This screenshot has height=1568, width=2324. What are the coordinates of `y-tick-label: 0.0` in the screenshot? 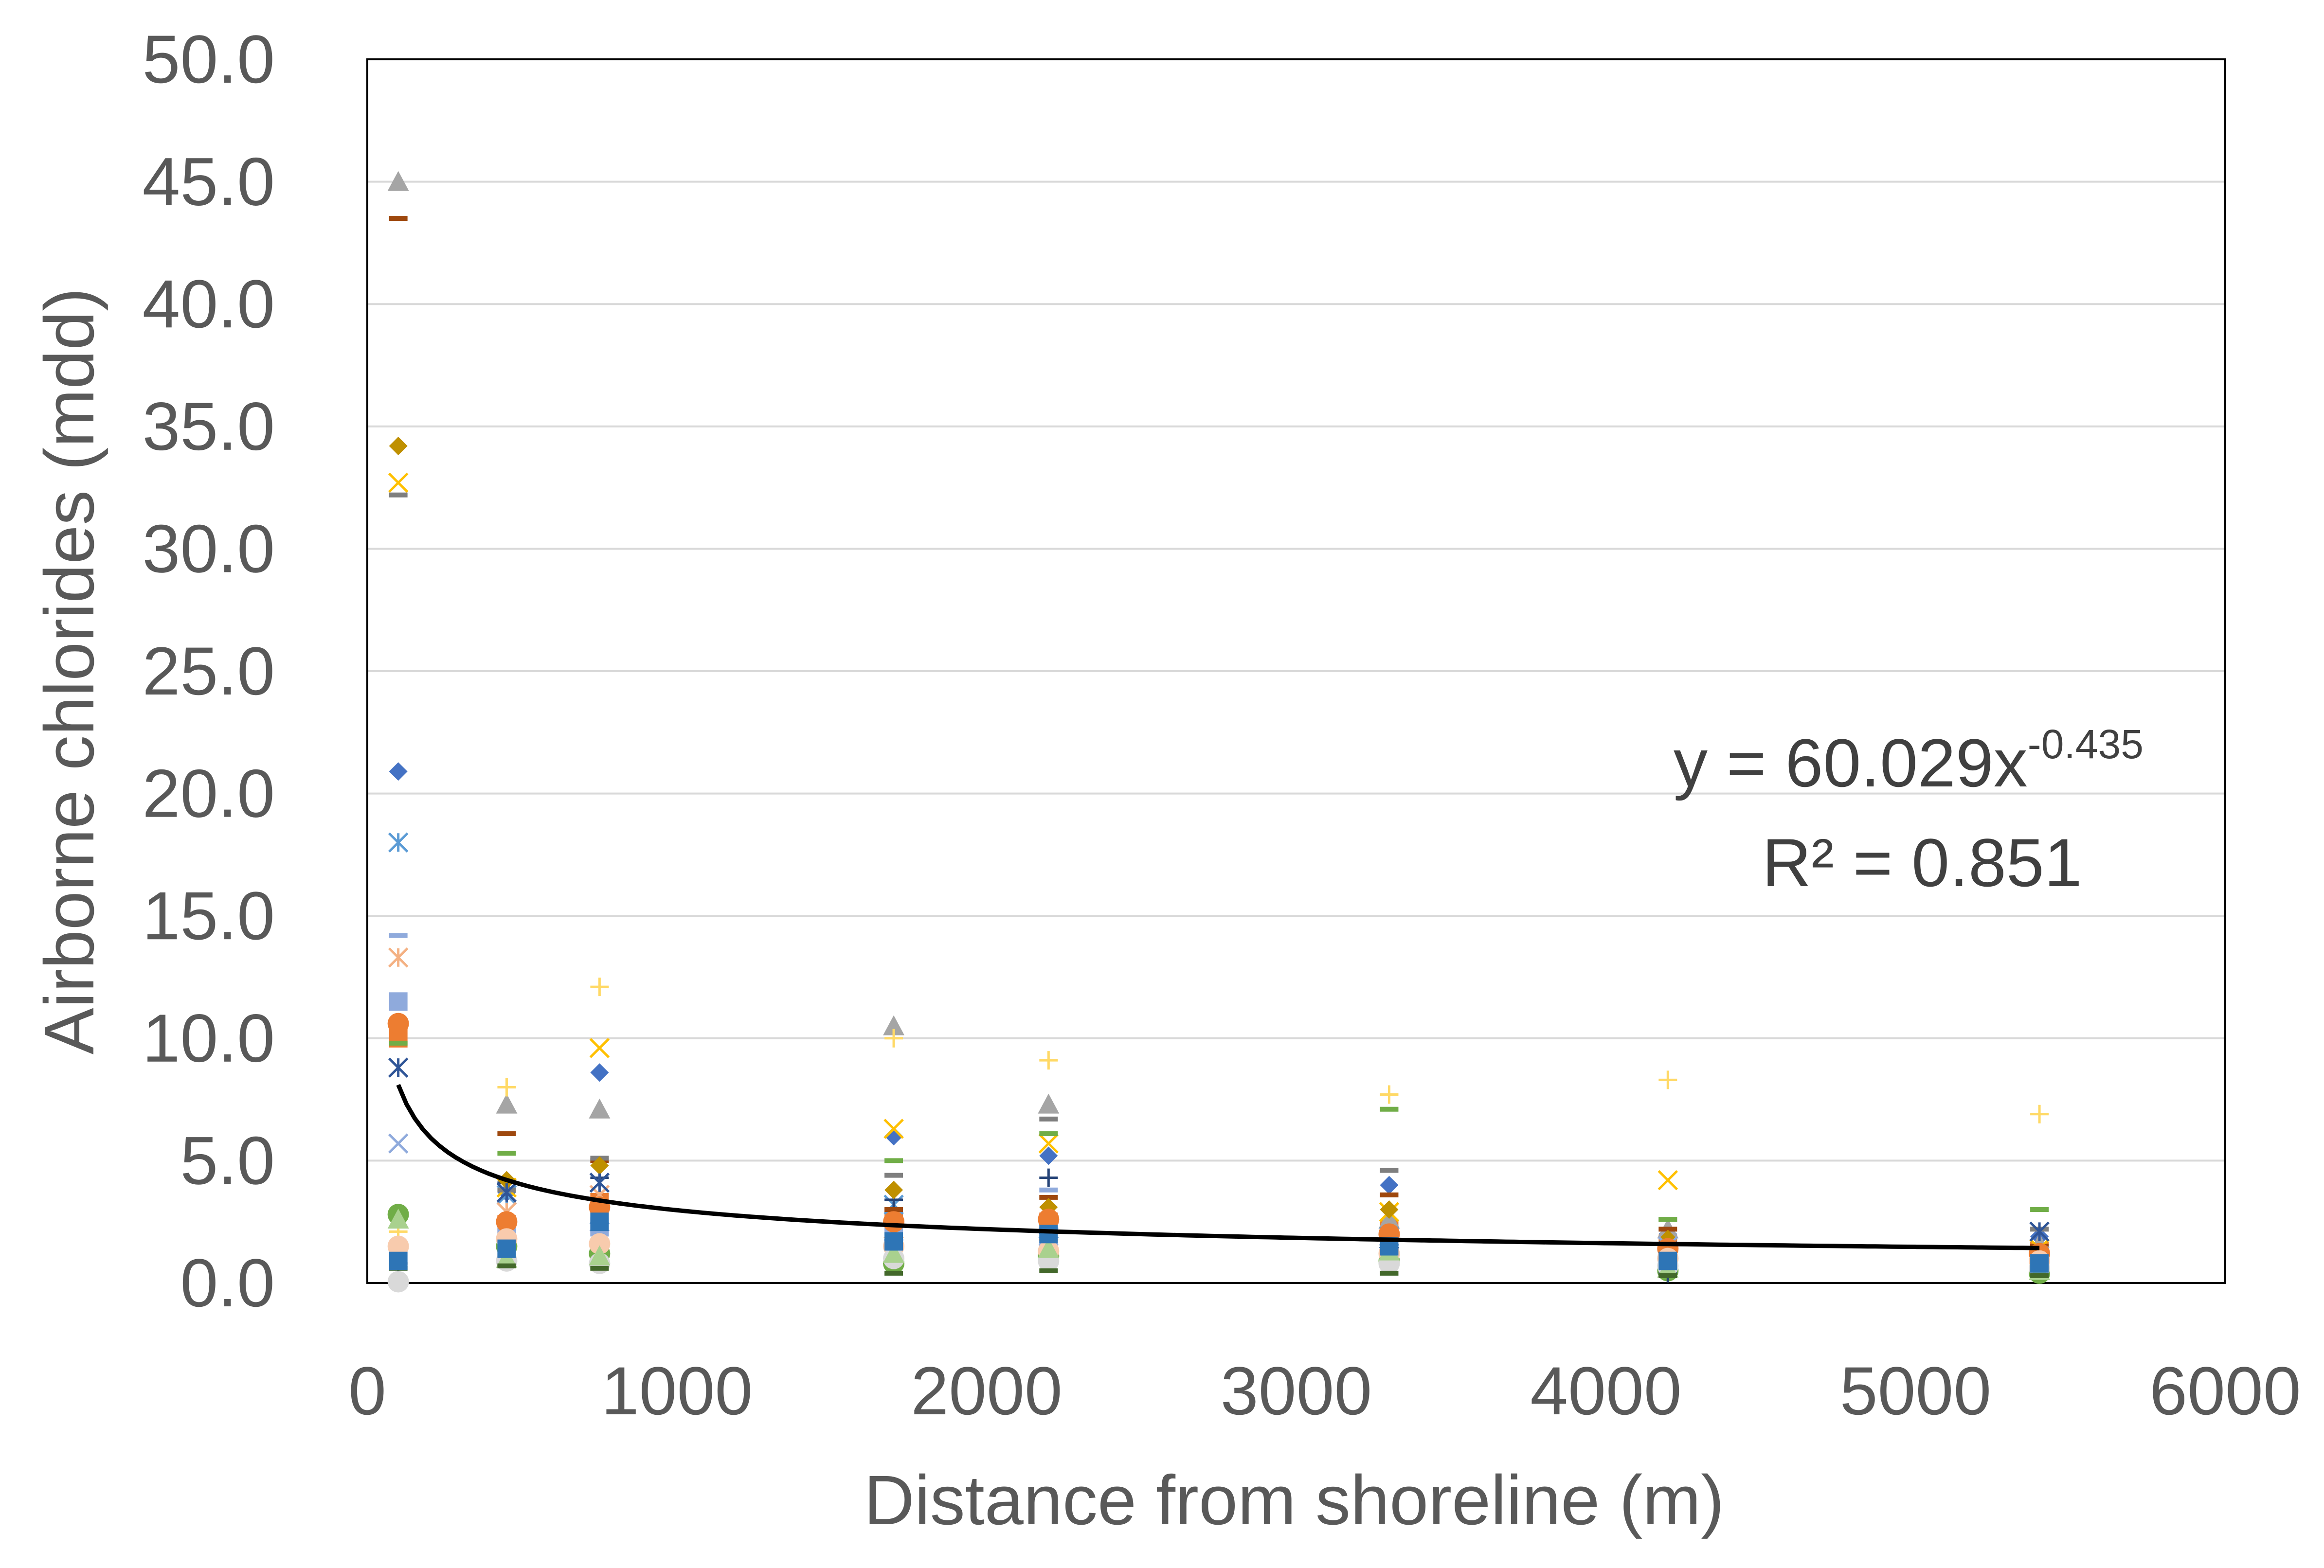 It's located at (228, 1283).